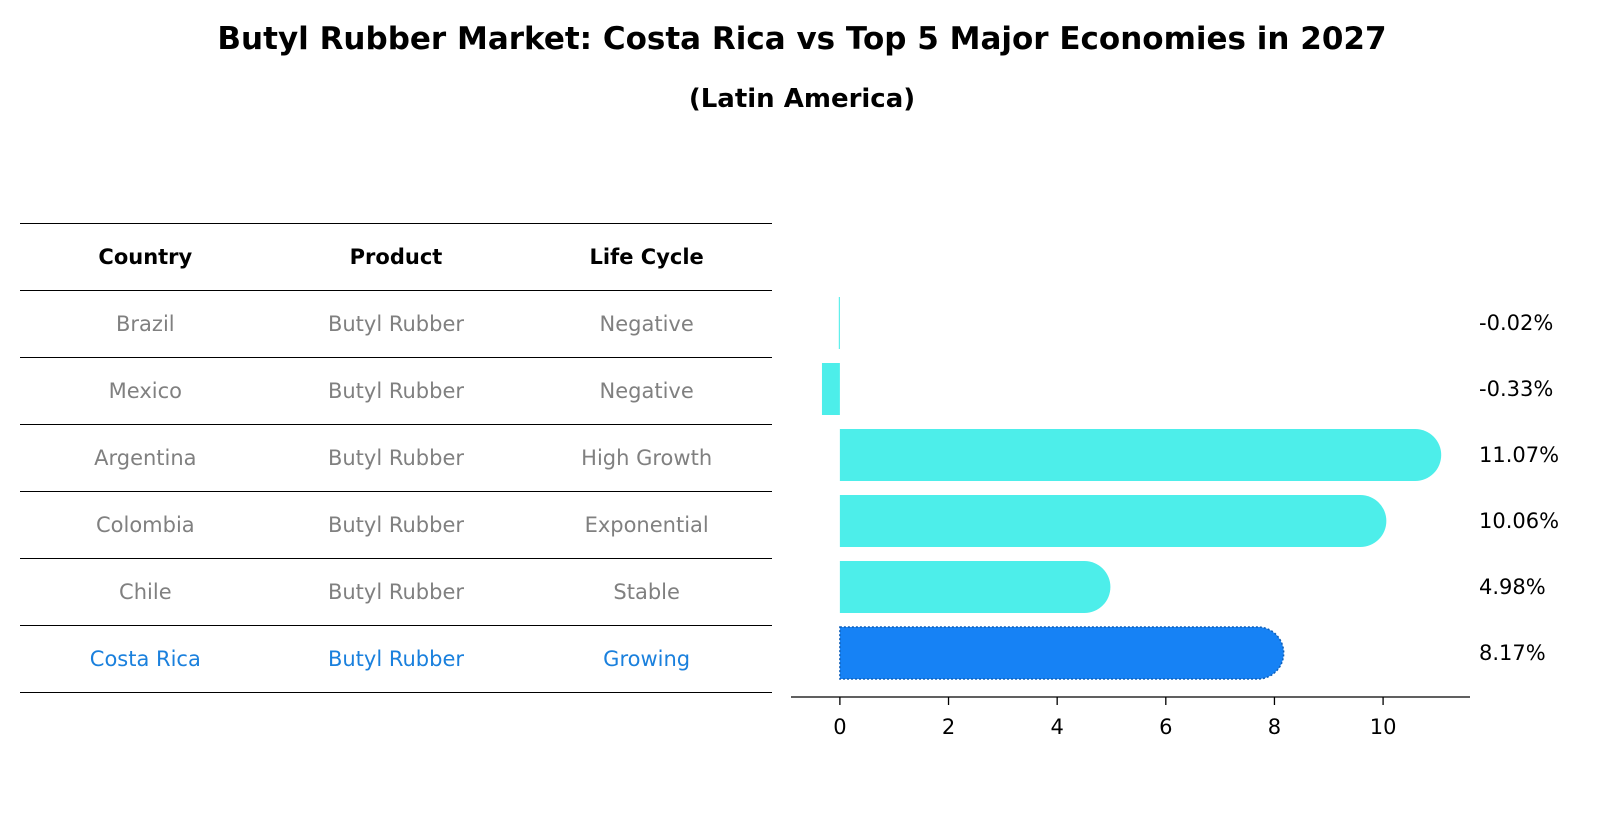 This screenshot has height=823, width=1604. I want to click on header-product: Product, so click(396, 257).